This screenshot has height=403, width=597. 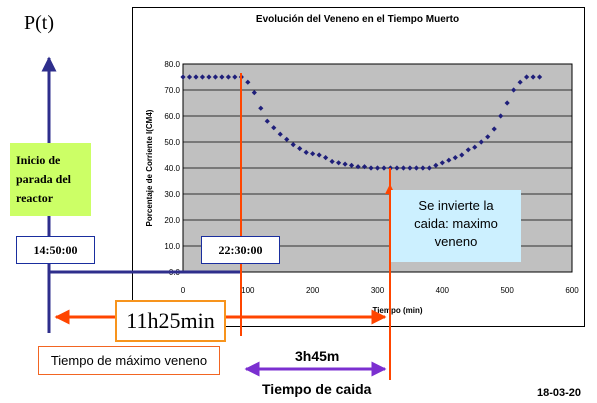 I want to click on shutdown-start-text: Inicio de parada del reactor, so click(x=43, y=179).